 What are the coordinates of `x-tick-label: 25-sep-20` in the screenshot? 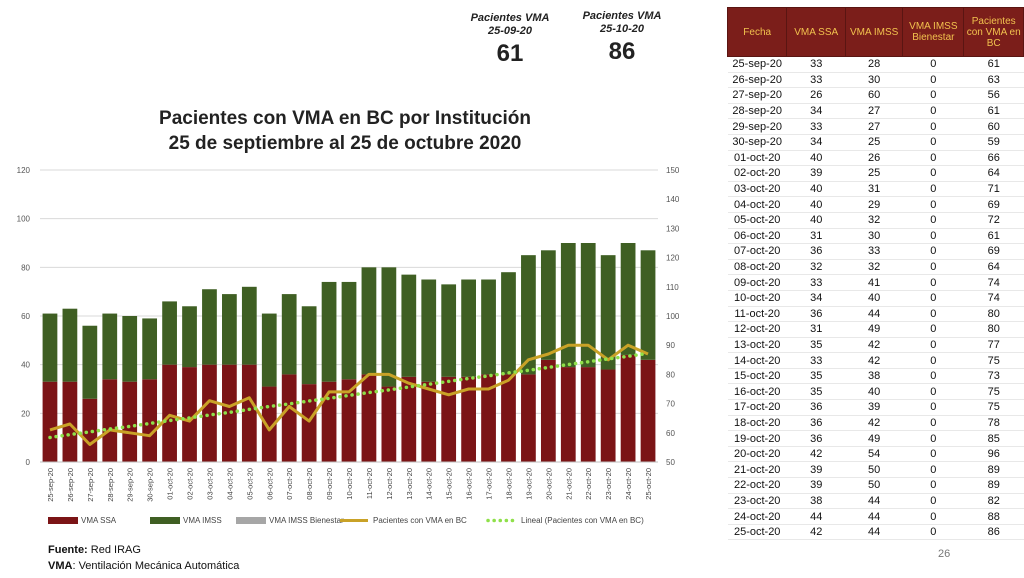 It's located at (50, 485).